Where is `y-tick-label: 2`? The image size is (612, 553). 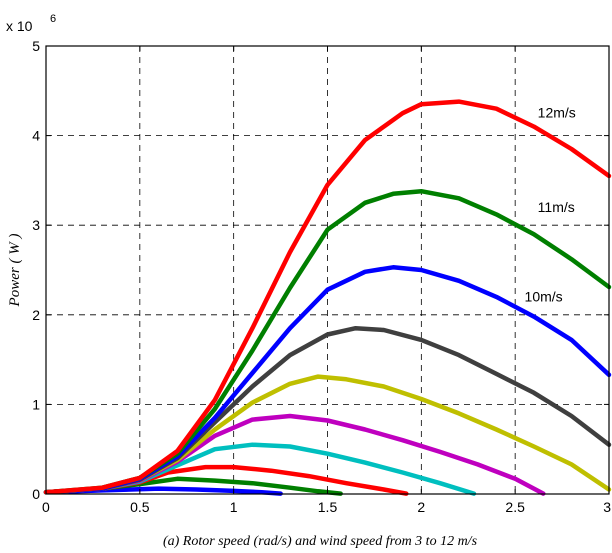 y-tick-label: 2 is located at coordinates (36, 315).